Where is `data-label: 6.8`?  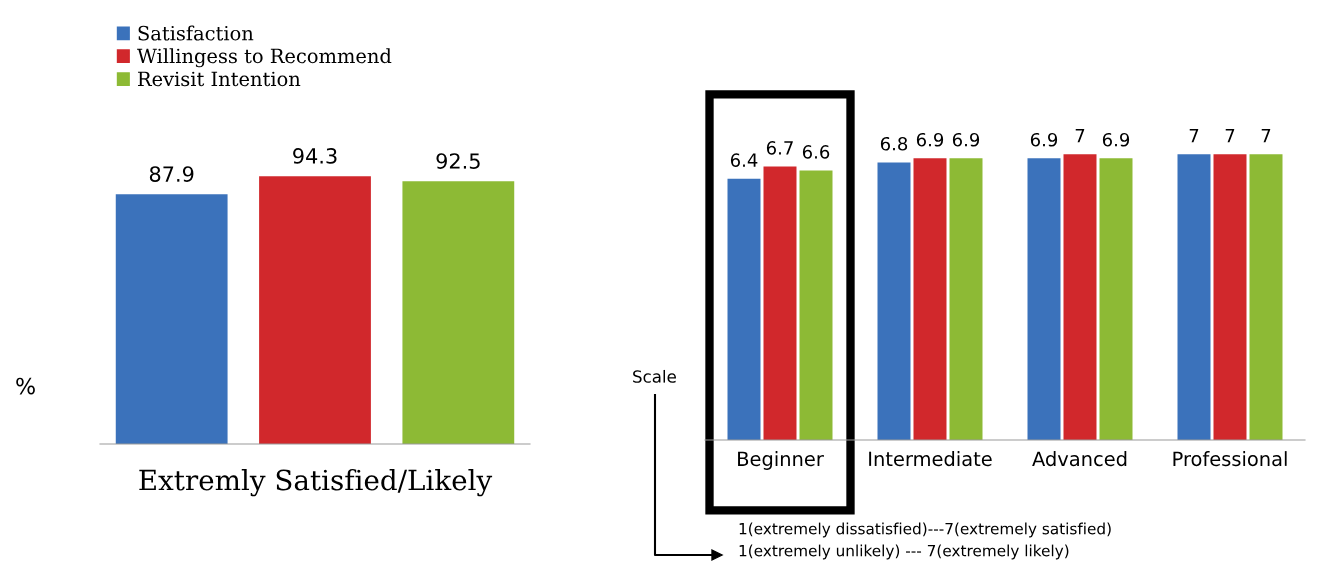
data-label: 6.8 is located at coordinates (894, 143).